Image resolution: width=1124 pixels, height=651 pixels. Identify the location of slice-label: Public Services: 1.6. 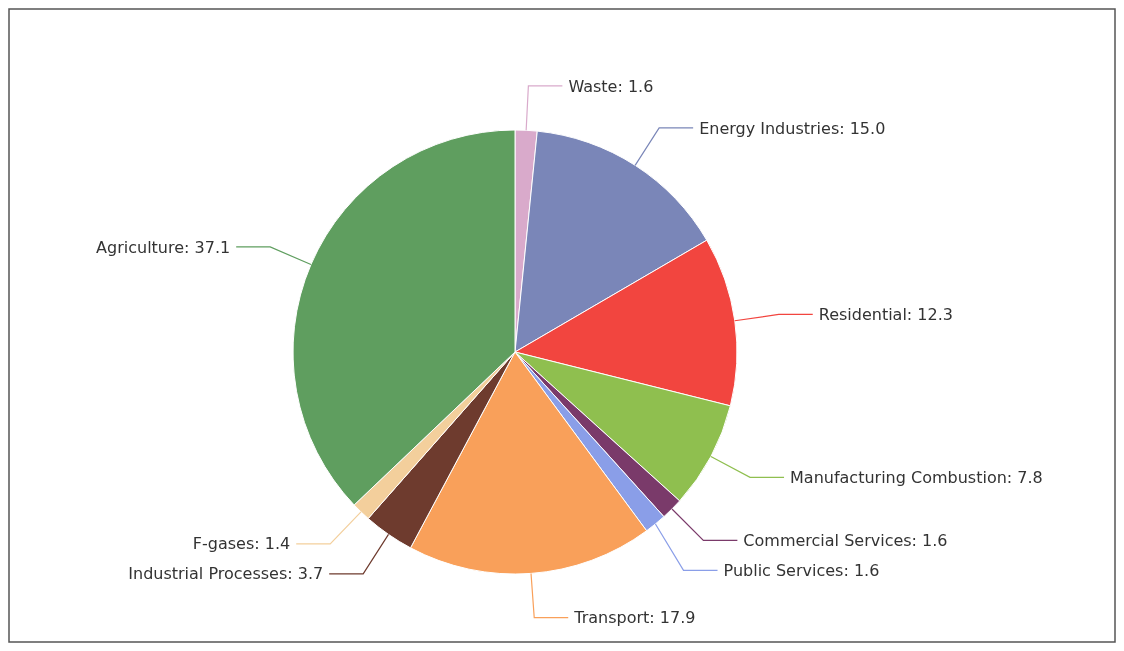
(801, 570).